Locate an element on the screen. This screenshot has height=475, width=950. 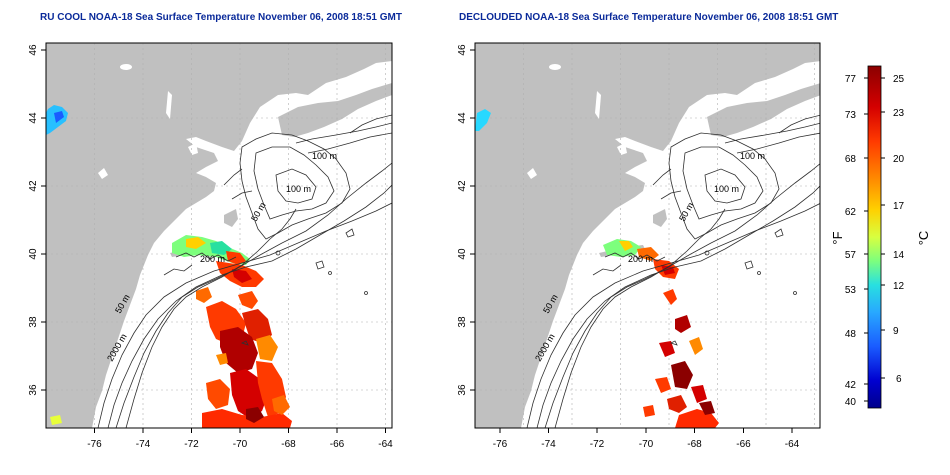
celsius-tick: 23 is located at coordinates (899, 113).